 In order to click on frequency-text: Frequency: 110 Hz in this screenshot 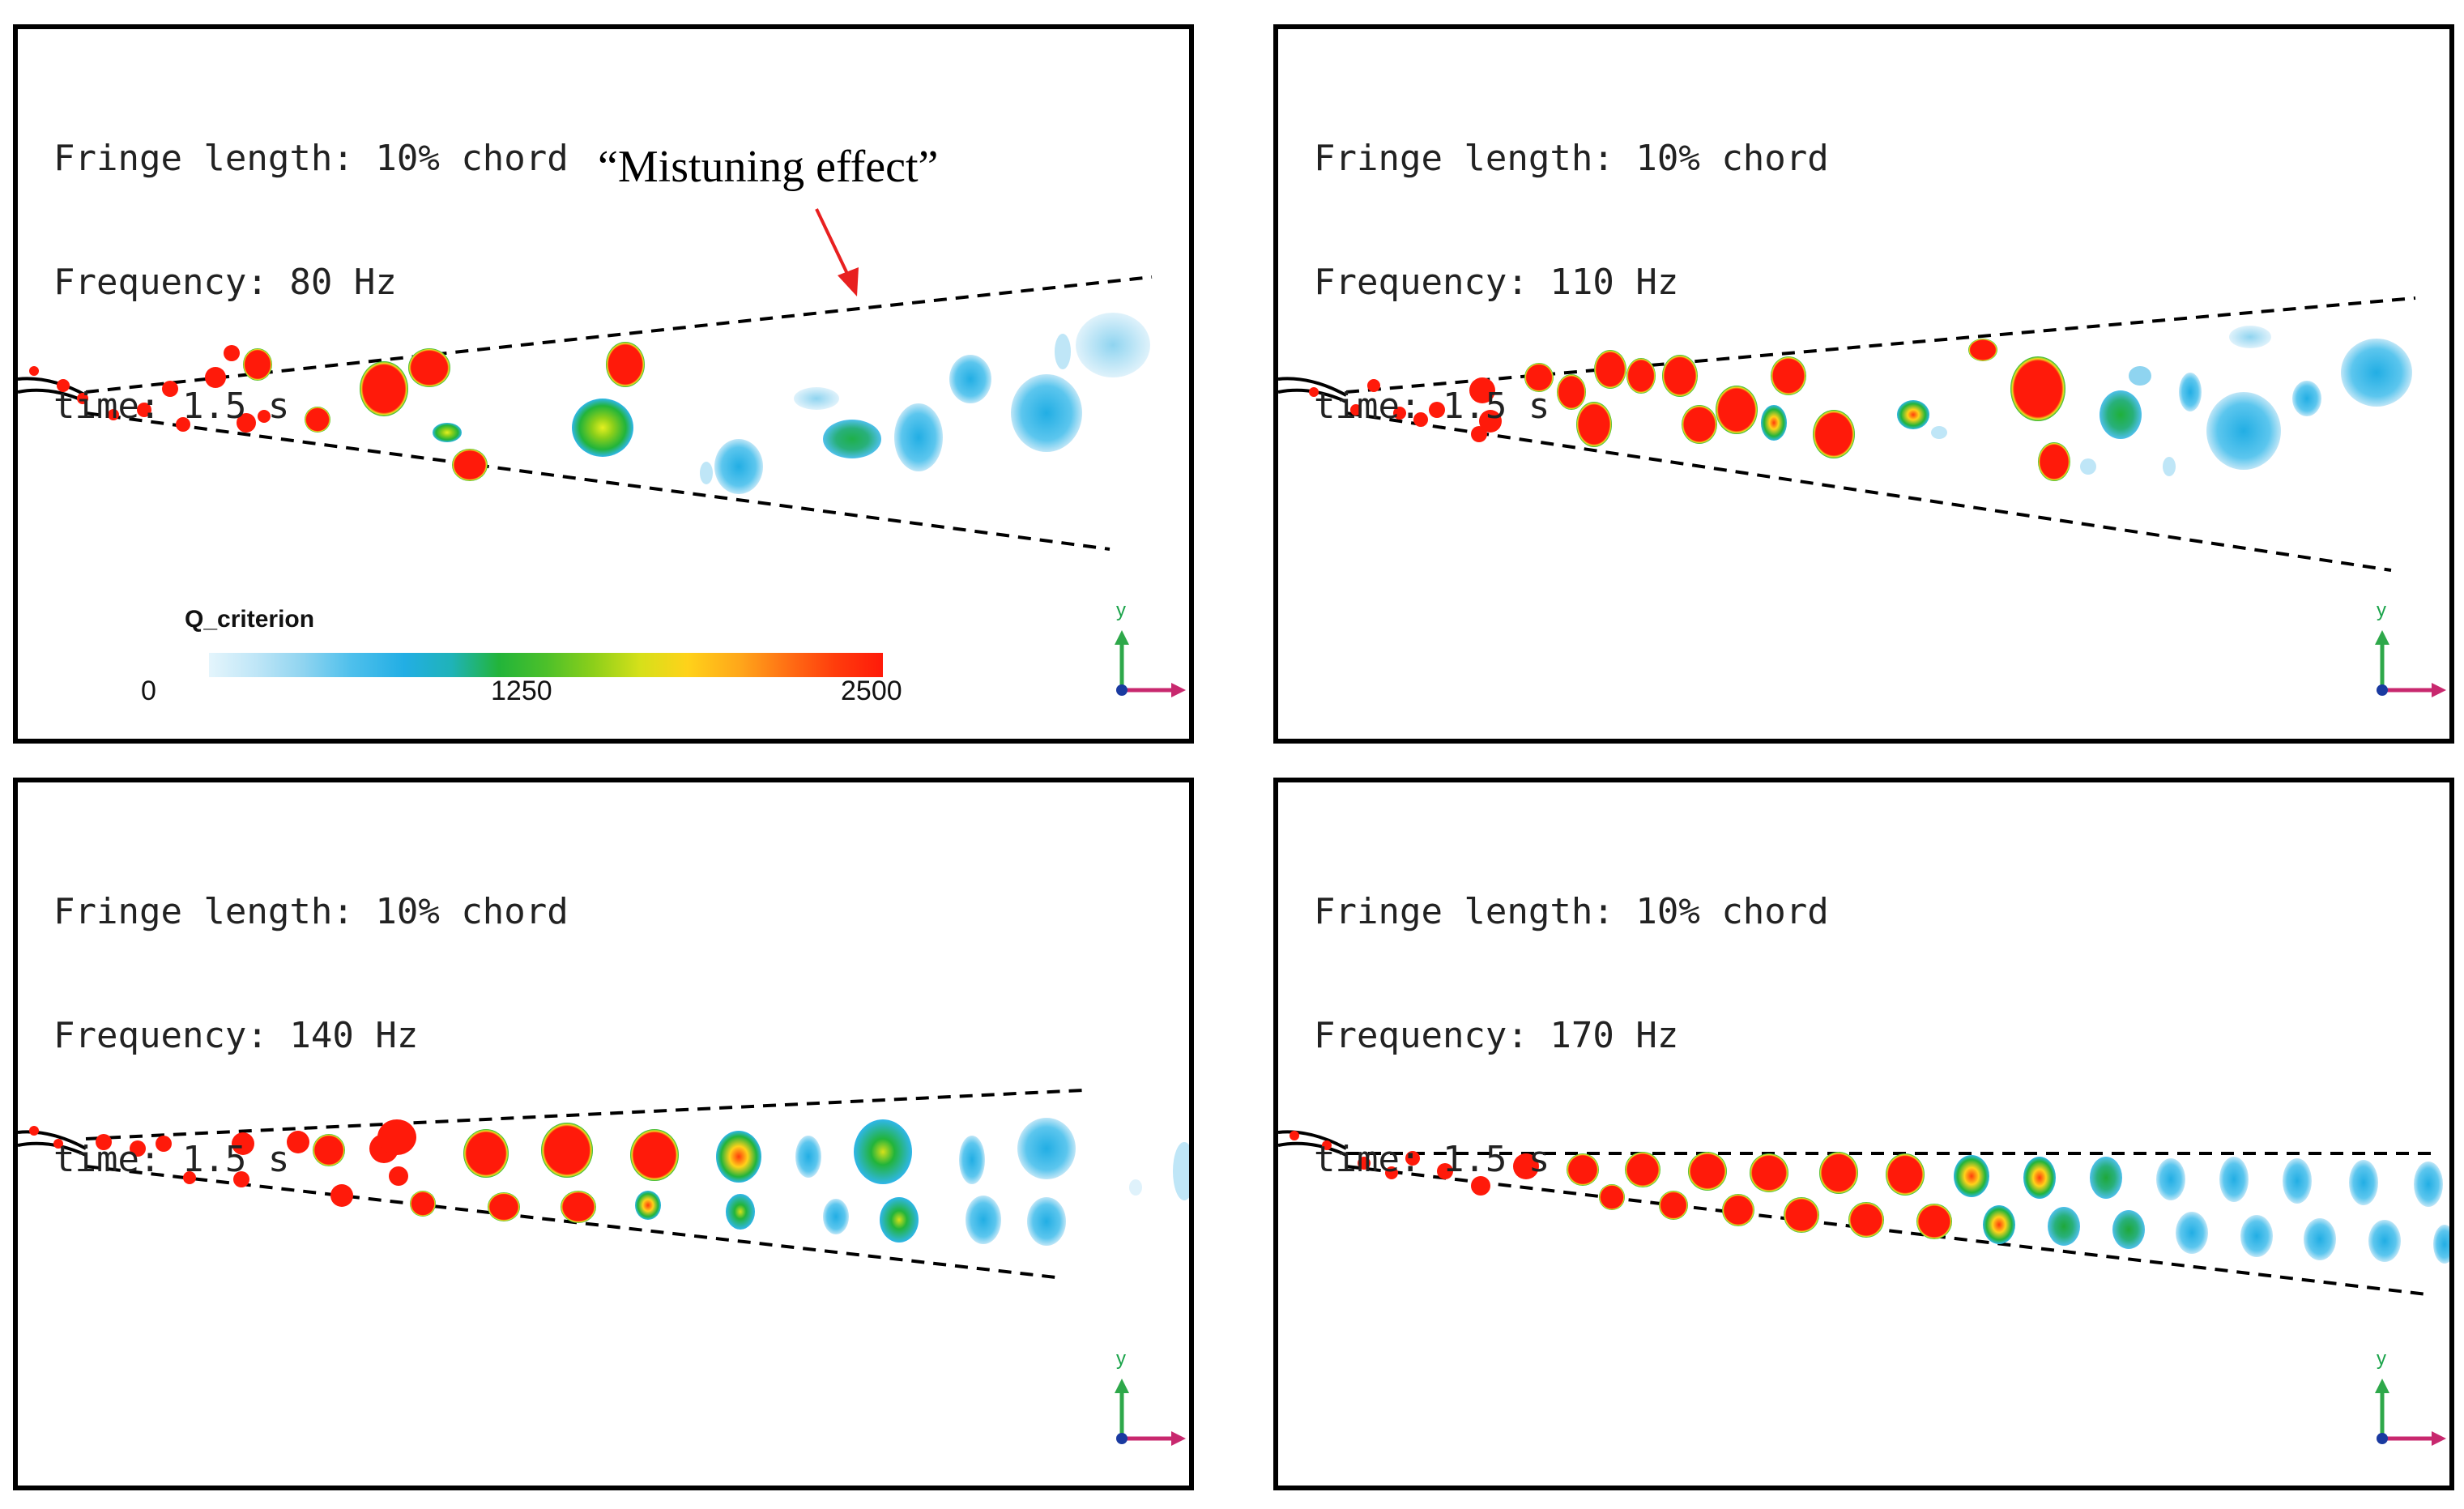, I will do `click(1496, 283)`.